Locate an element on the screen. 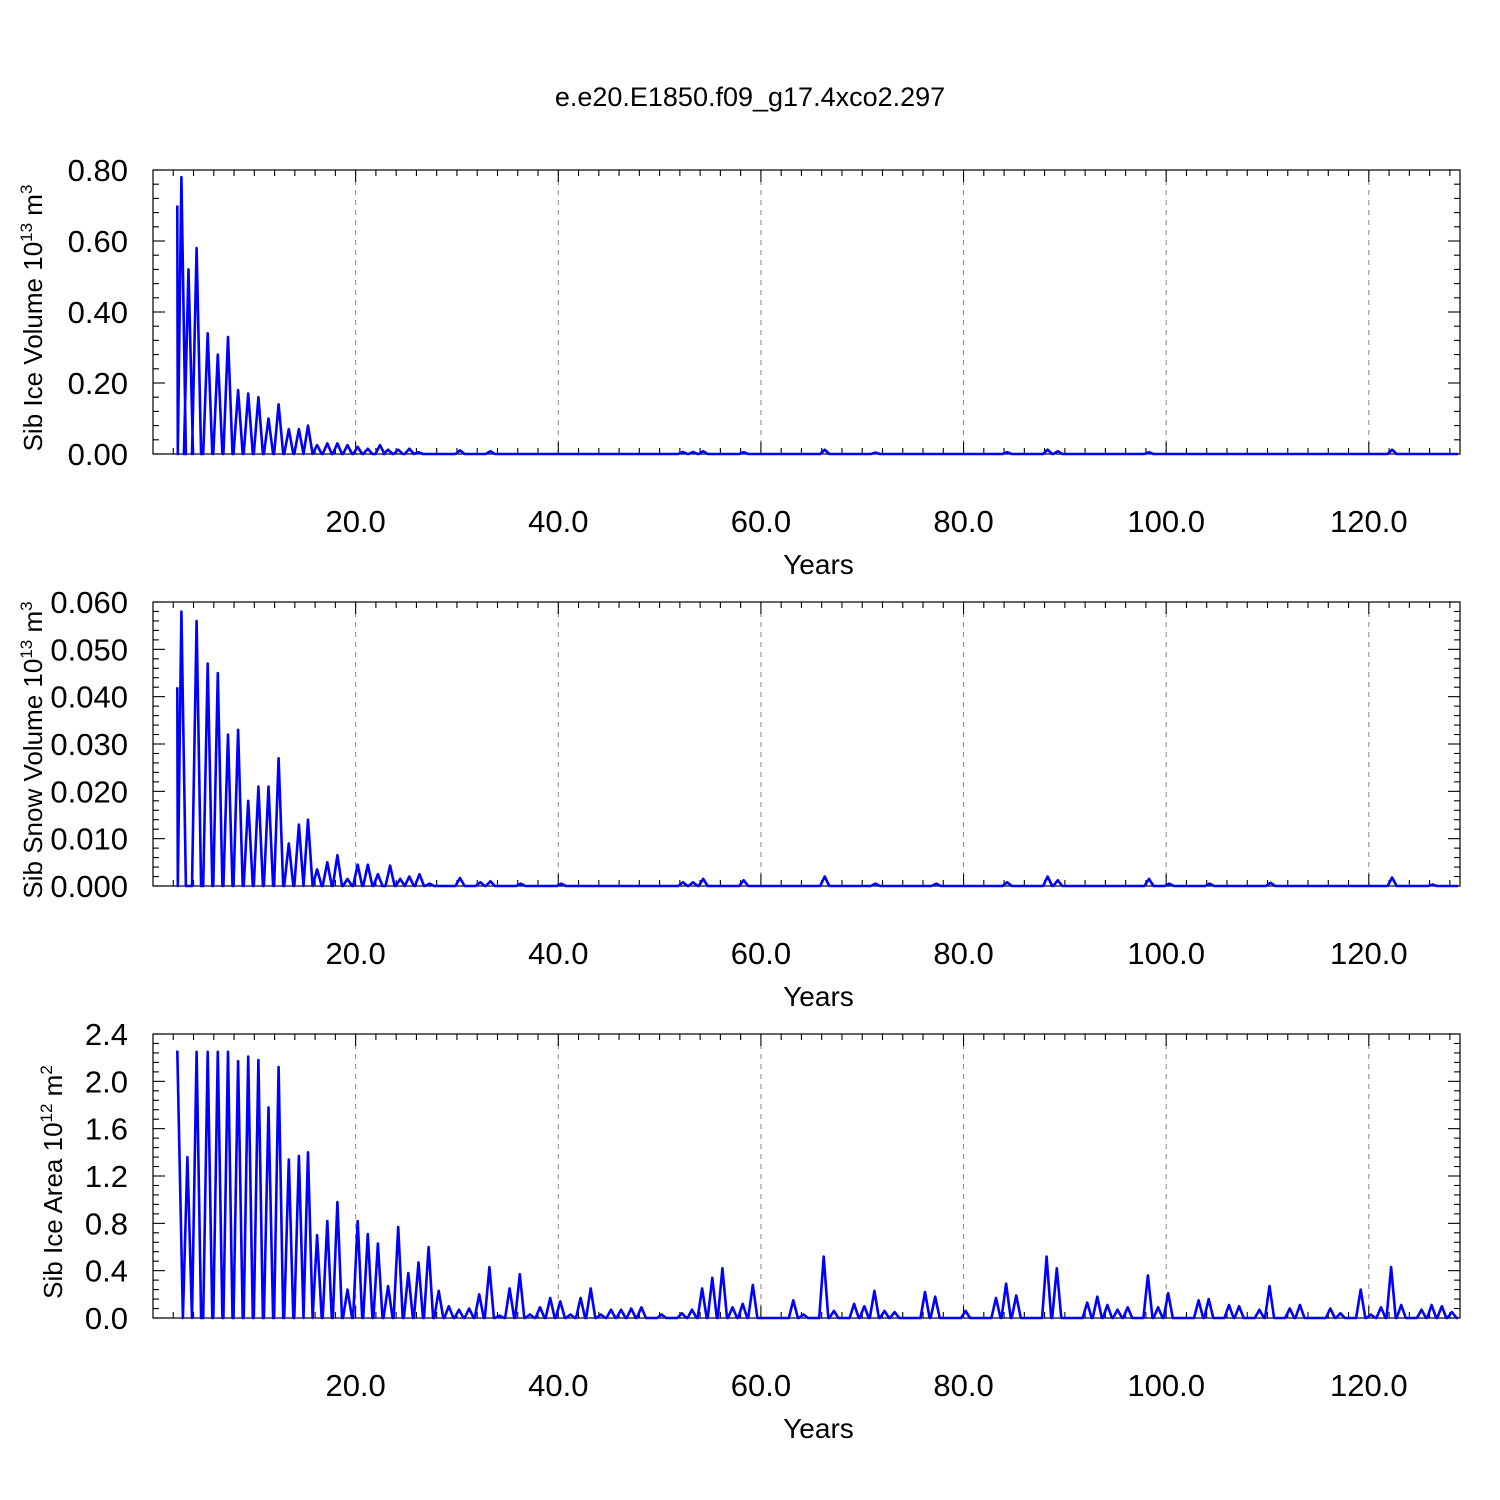  y-tick-label: 0.80 is located at coordinates (98, 170).